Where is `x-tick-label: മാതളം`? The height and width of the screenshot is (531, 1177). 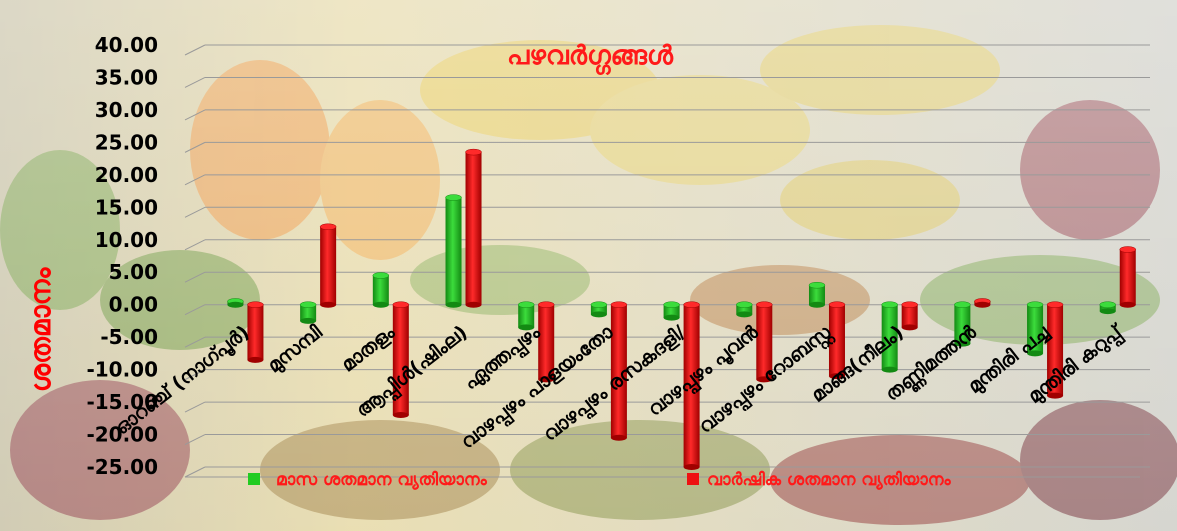
x-tick-label: മാതളം is located at coordinates (368, 349).